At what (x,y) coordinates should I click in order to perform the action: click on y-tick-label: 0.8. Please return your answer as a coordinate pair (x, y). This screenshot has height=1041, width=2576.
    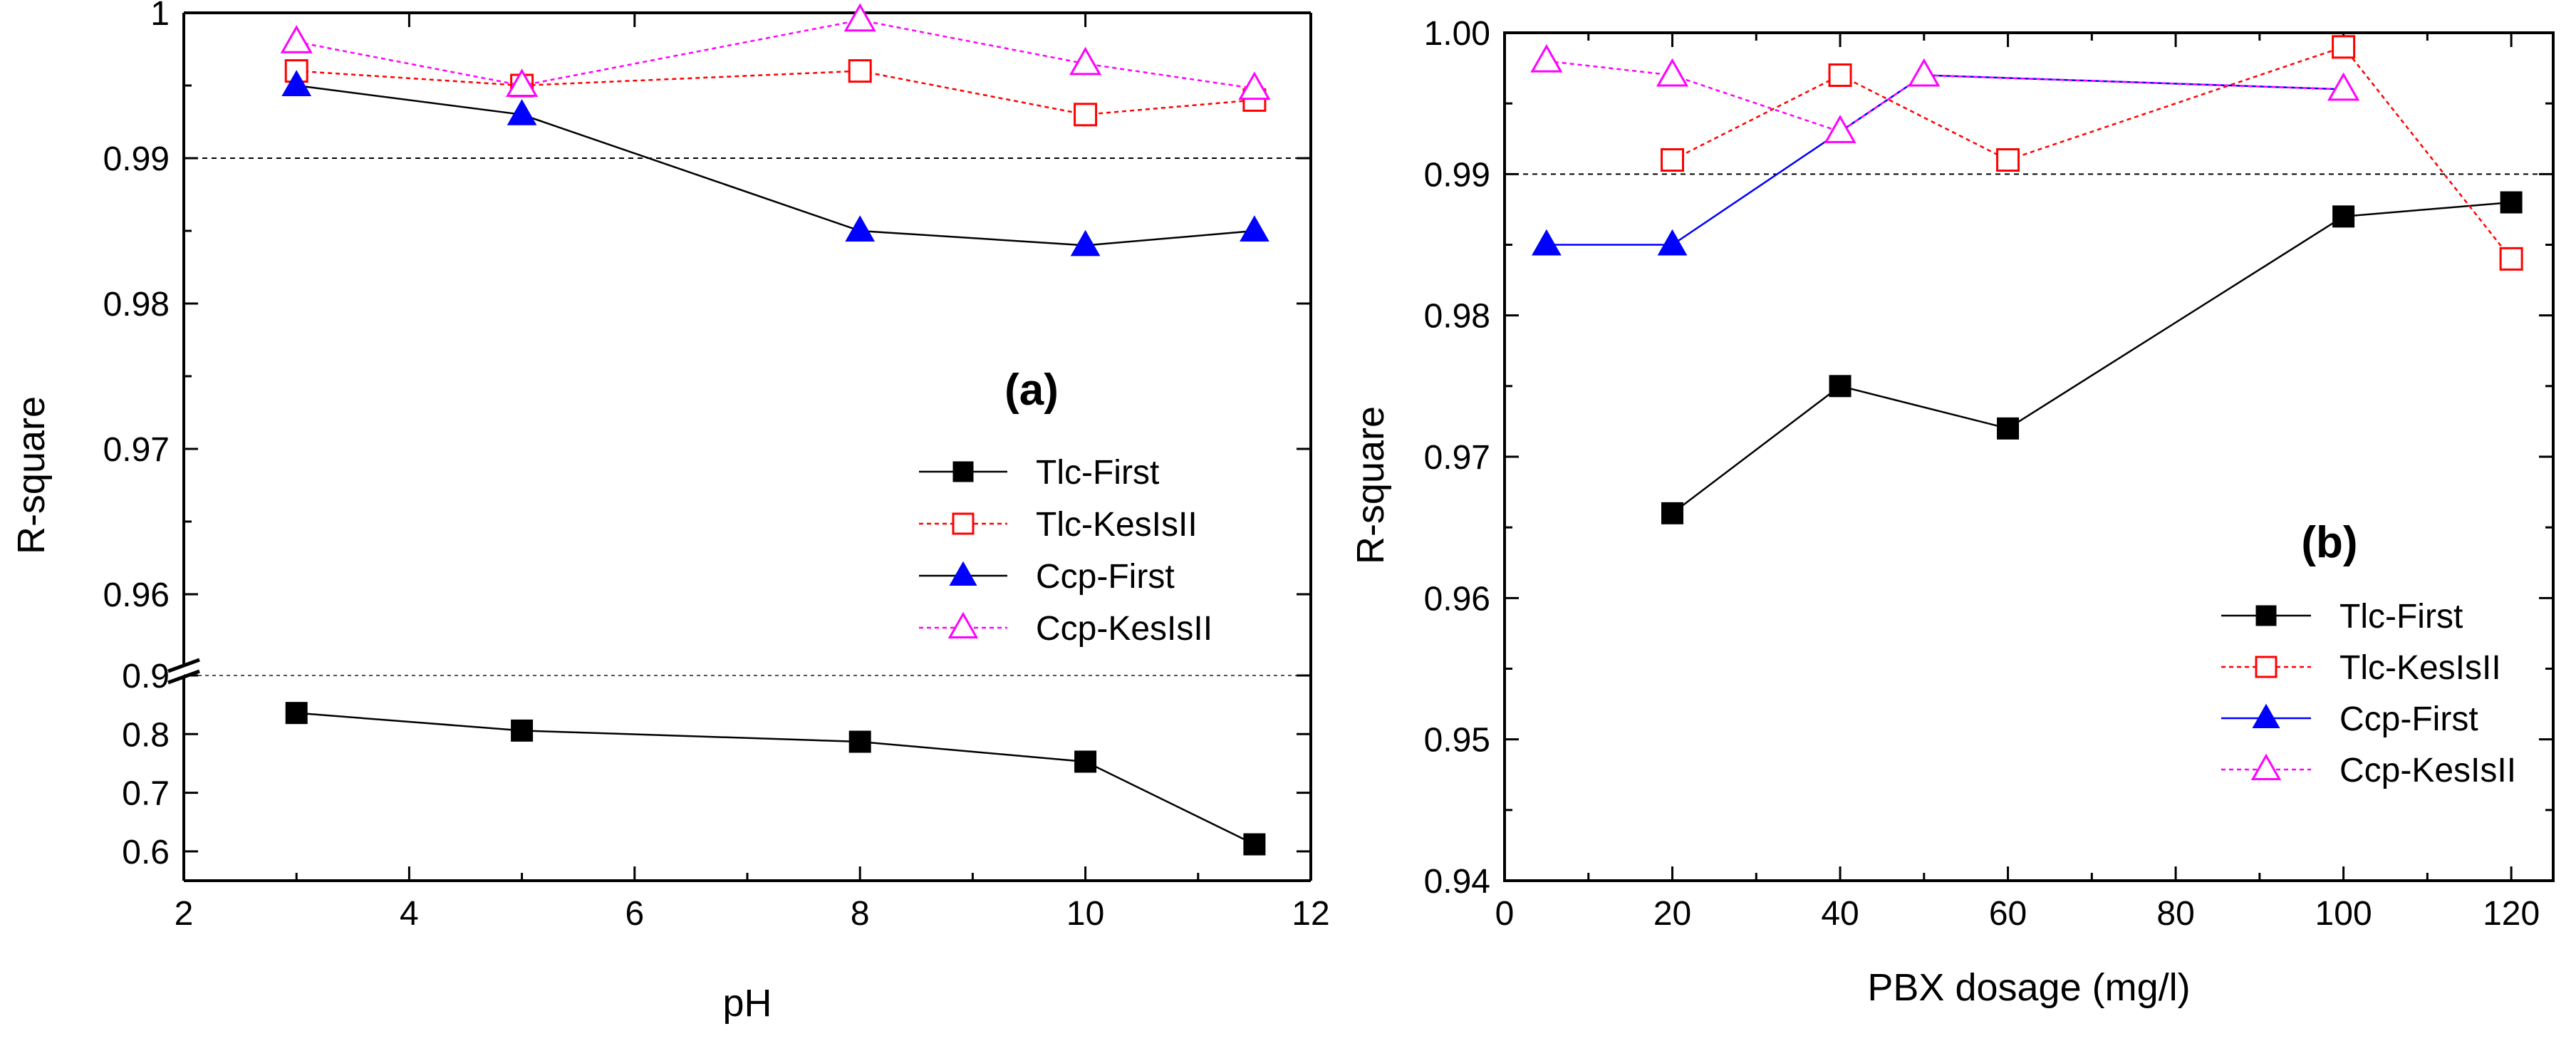
    Looking at the image, I should click on (146, 735).